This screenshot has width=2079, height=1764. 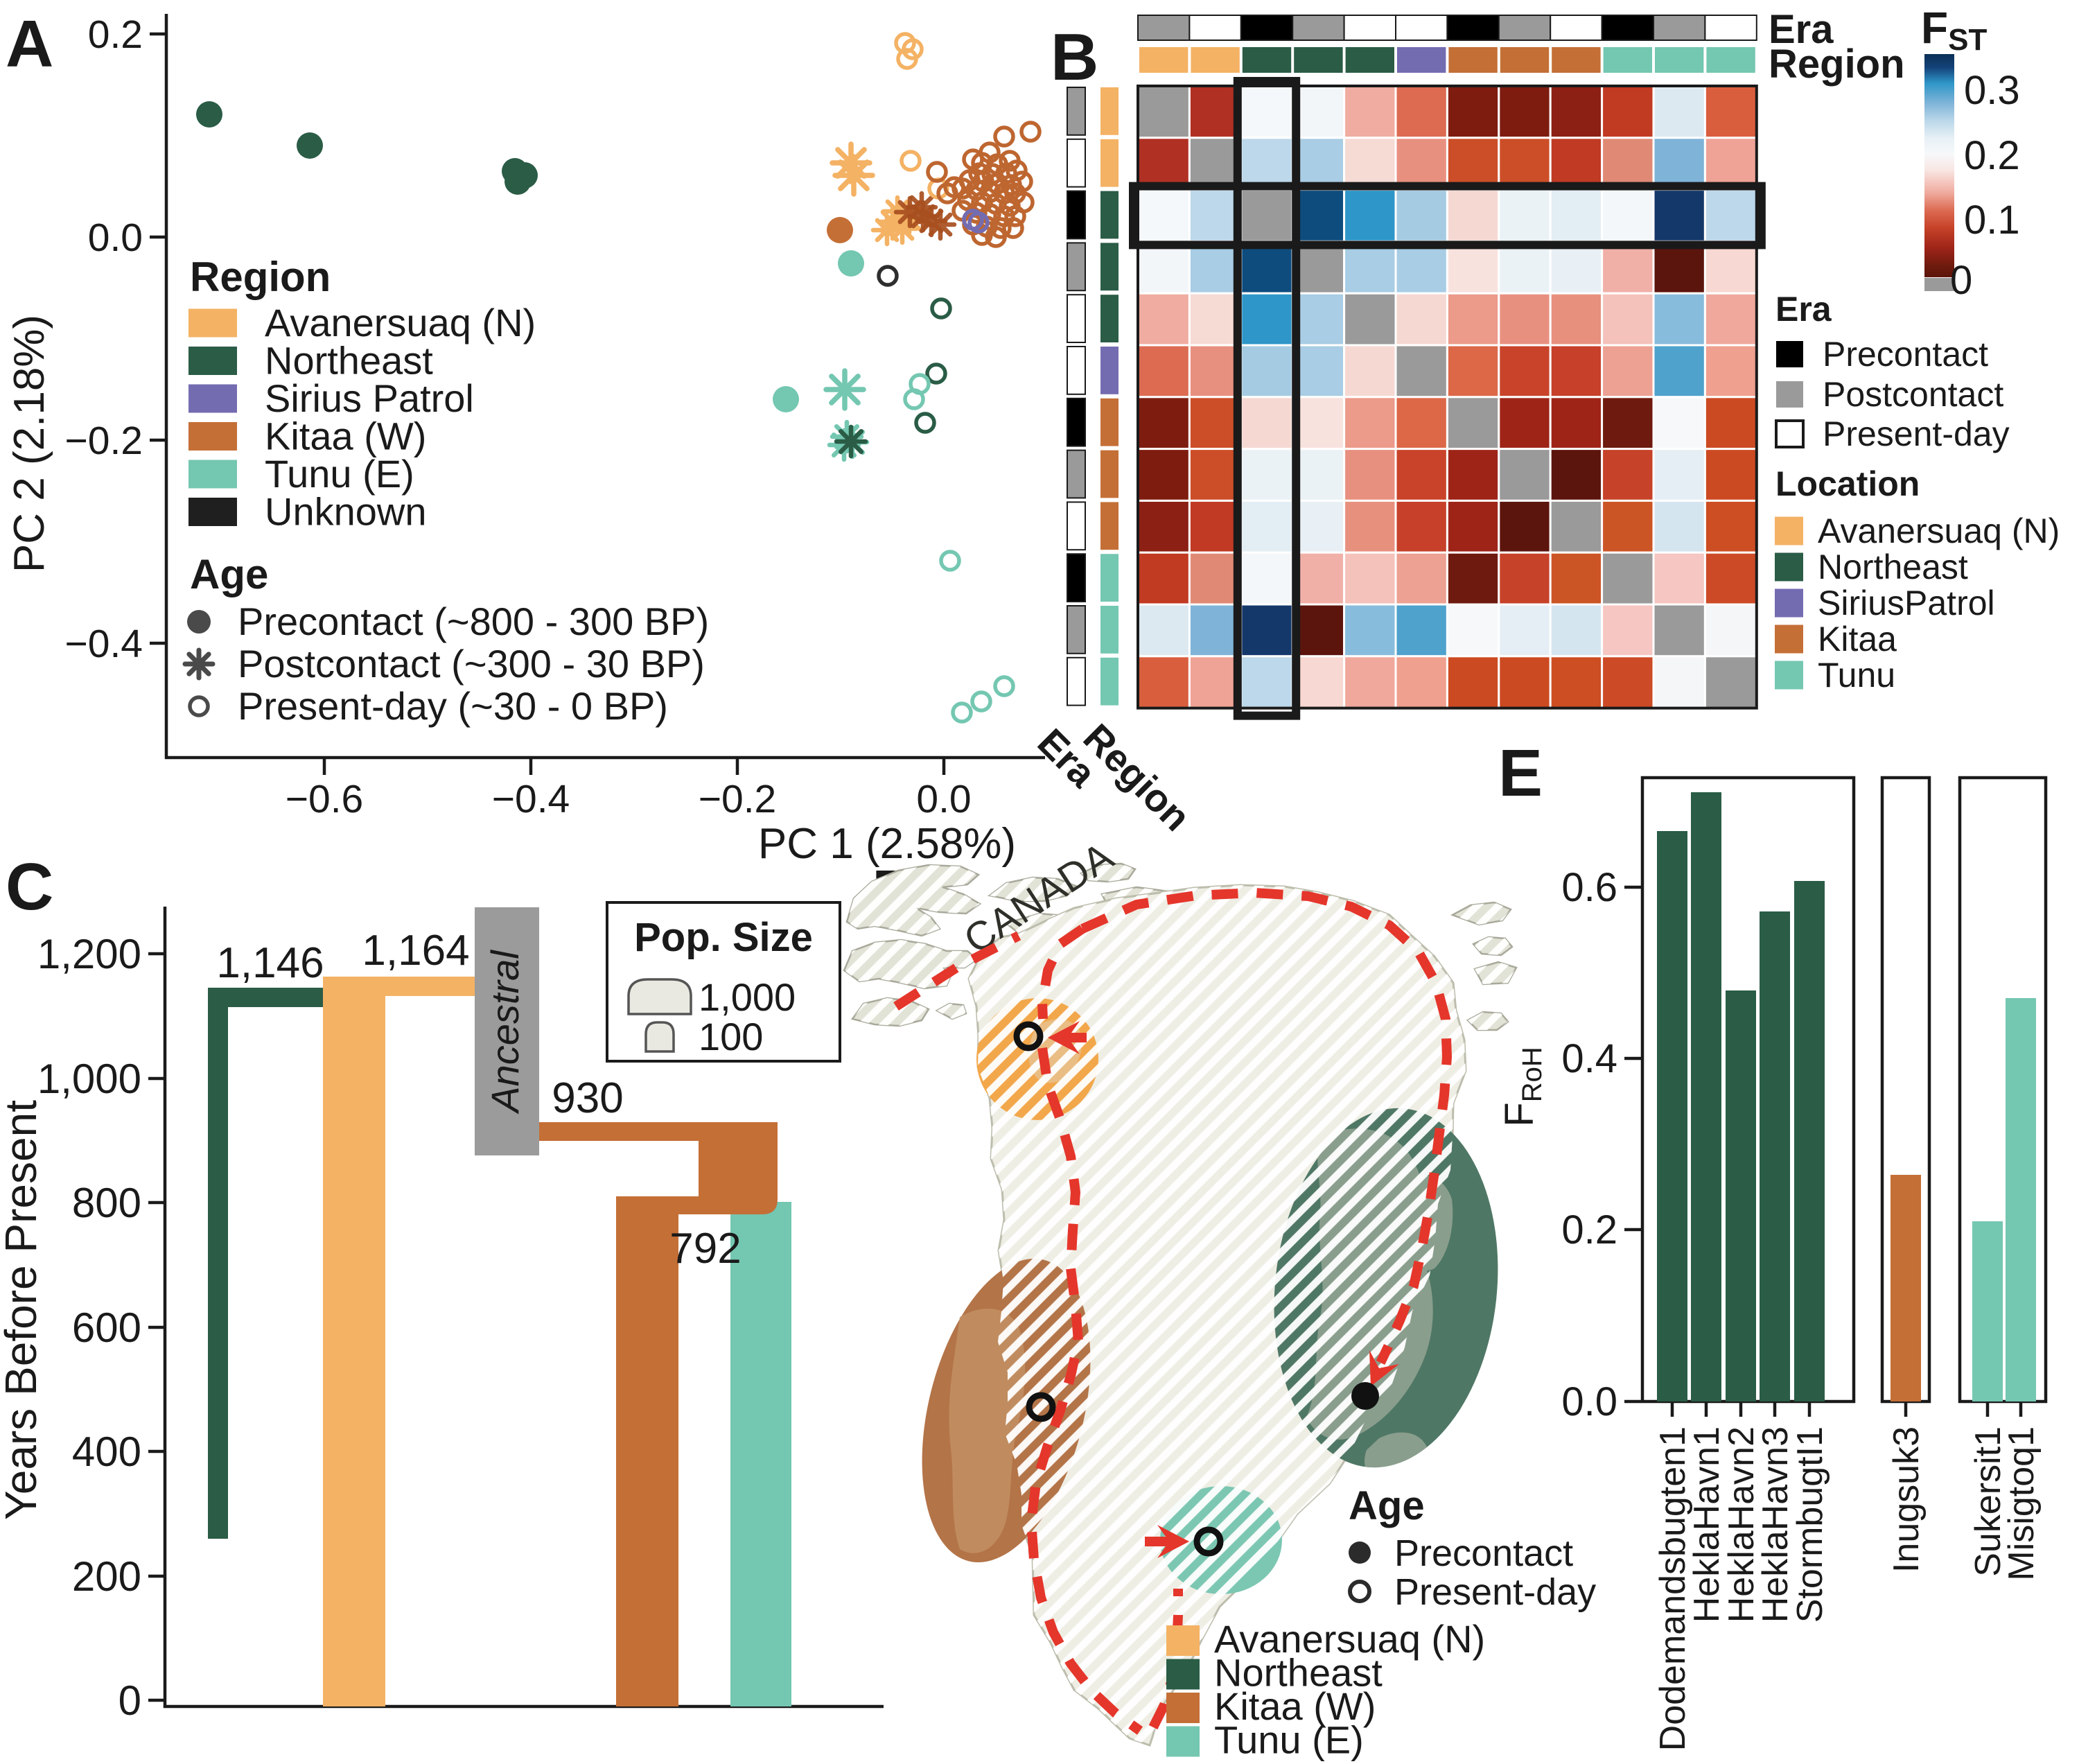 I want to click on svg-text: 1,146, so click(x=270, y=963).